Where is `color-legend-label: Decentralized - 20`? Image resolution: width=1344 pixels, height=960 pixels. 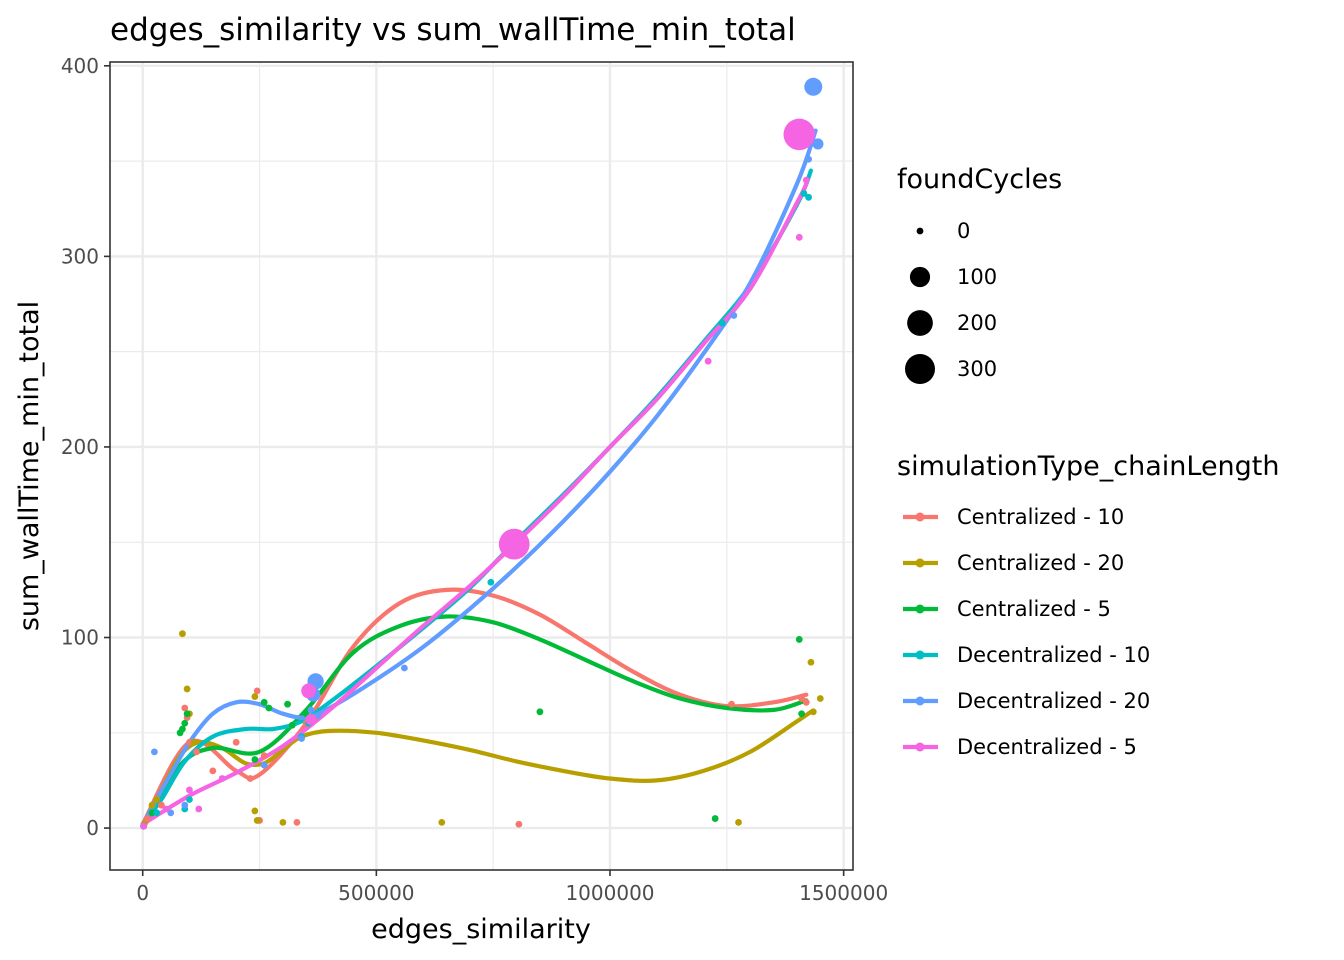
color-legend-label: Decentralized - 20 is located at coordinates (1053, 701).